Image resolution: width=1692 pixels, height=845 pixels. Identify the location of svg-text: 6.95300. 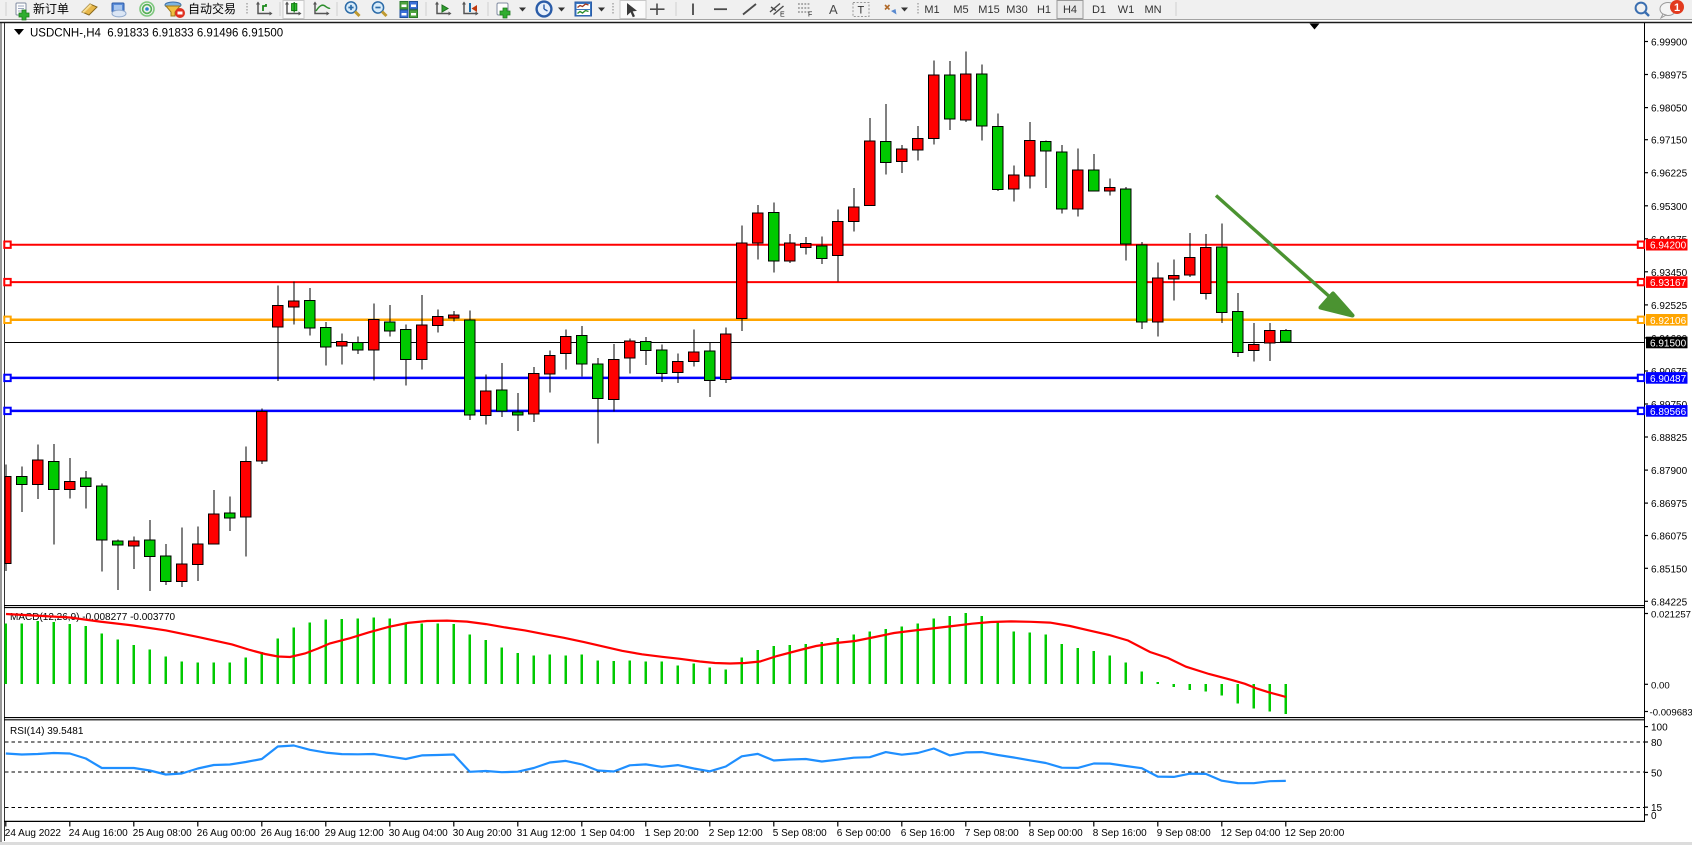
(1669, 207).